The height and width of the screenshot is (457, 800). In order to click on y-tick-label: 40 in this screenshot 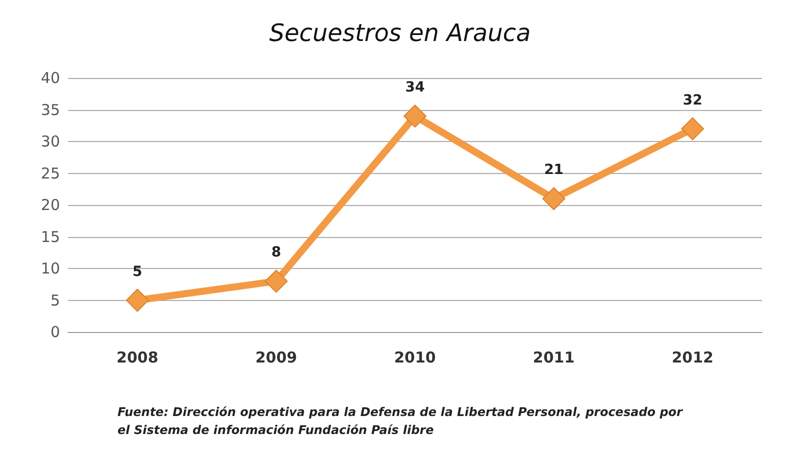, I will do `click(50, 78)`.